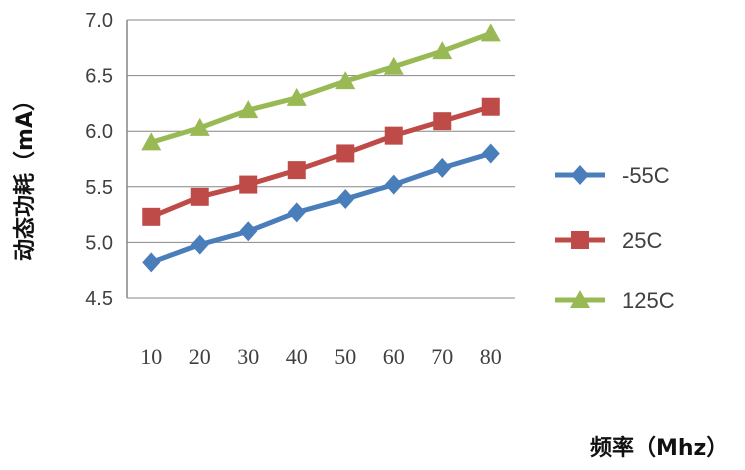  Describe the element at coordinates (345, 356) in the screenshot. I see `x-tick-label: 50` at that location.